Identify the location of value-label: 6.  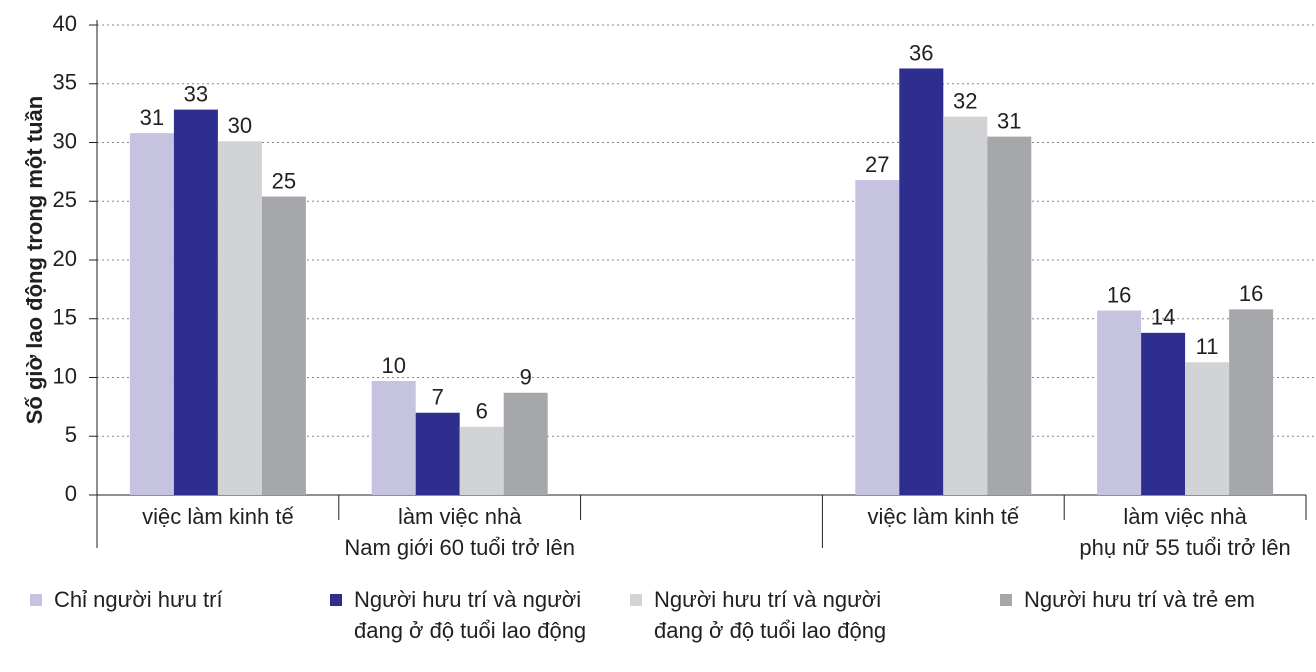
(482, 411).